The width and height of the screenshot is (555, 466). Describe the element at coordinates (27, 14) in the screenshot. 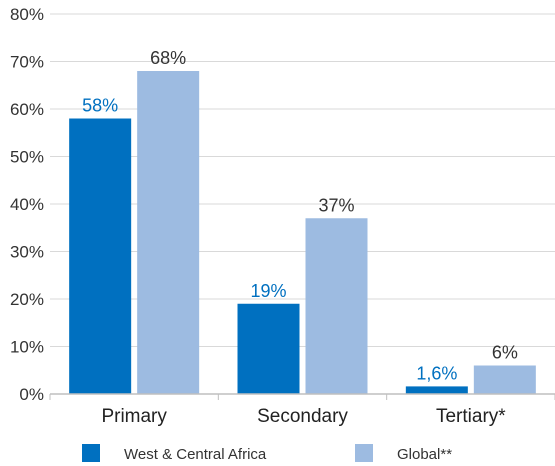

I see `y-tick-label: 80%` at that location.